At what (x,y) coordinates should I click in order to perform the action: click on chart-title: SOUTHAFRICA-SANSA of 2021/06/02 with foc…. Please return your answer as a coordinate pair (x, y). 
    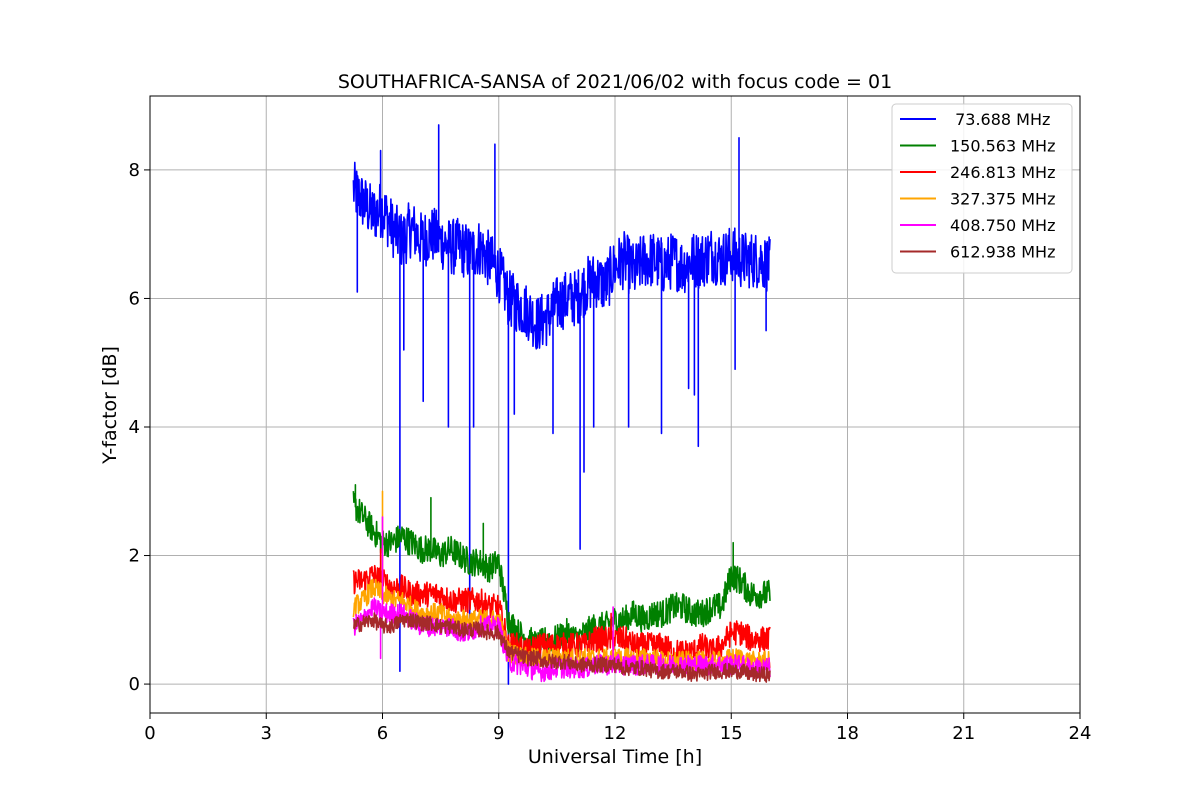
    Looking at the image, I should click on (615, 82).